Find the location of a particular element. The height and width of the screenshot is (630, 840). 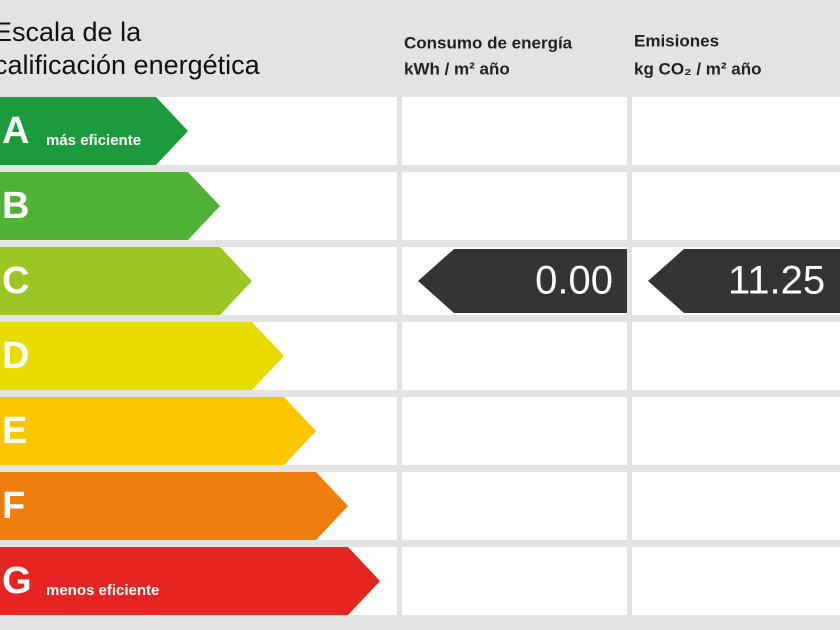

rating-letter: C is located at coordinates (15, 281).